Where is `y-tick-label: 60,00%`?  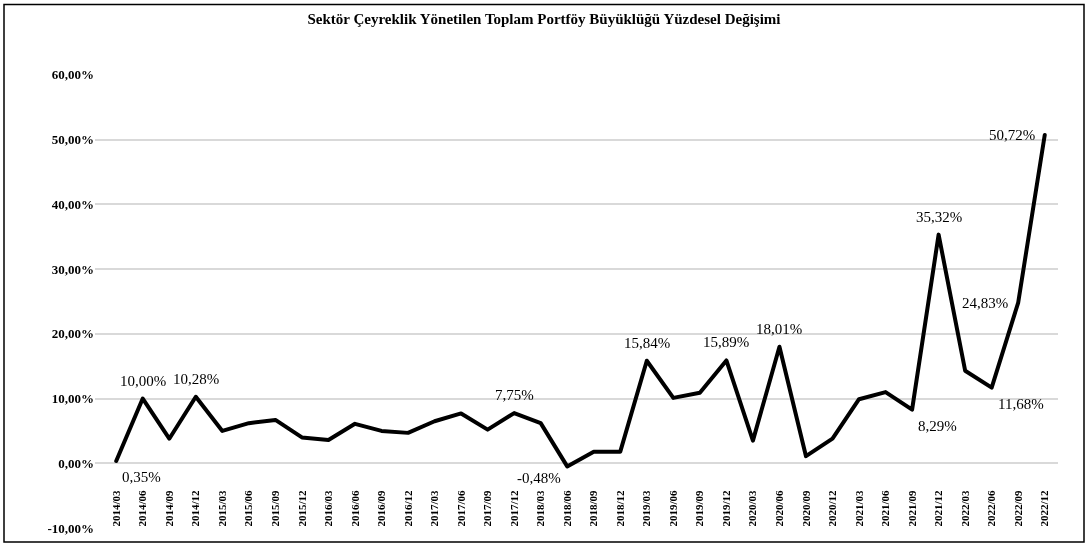
y-tick-label: 60,00% is located at coordinates (72, 75).